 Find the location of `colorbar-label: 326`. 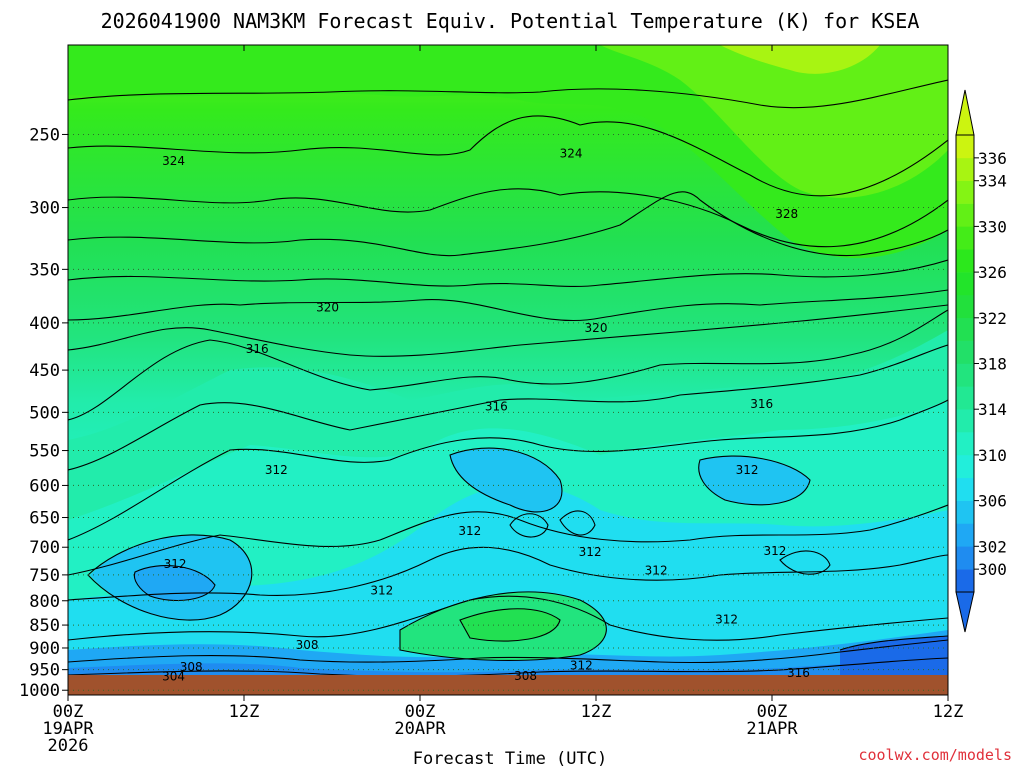

colorbar-label: 326 is located at coordinates (992, 272).